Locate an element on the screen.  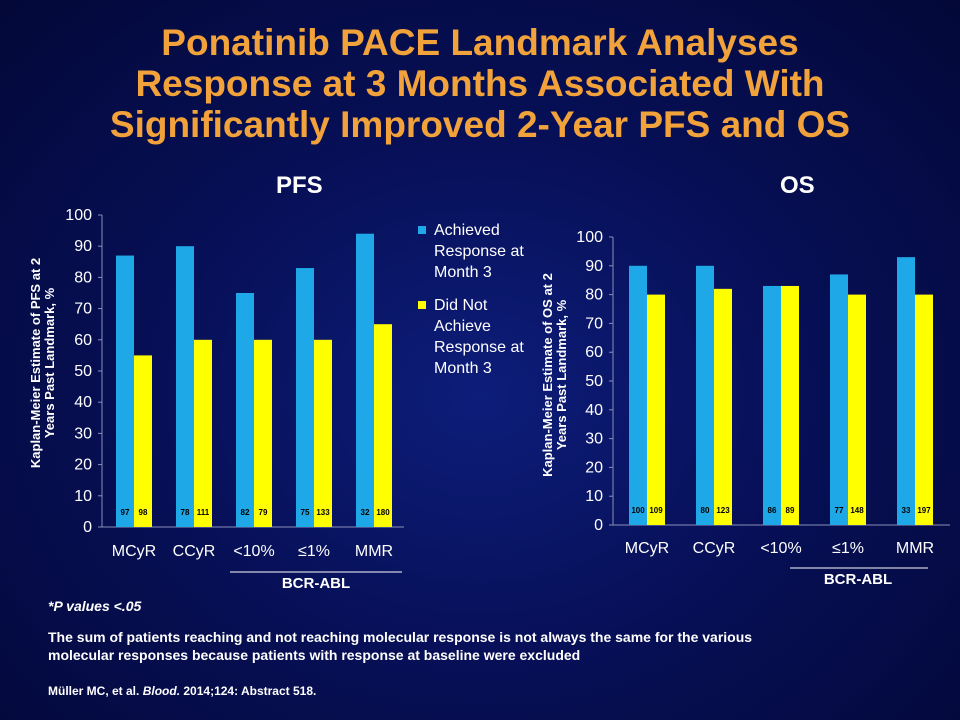
legend-not-achieved-line-4: Month 3 is located at coordinates (463, 368).